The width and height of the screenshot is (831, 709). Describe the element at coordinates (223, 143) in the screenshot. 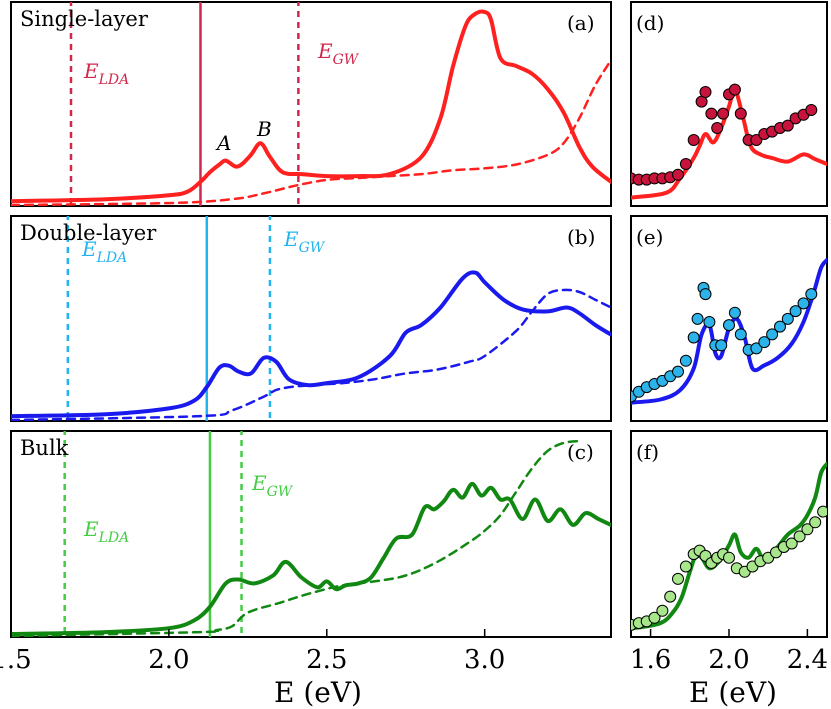

I see `peak-a-label: A` at that location.